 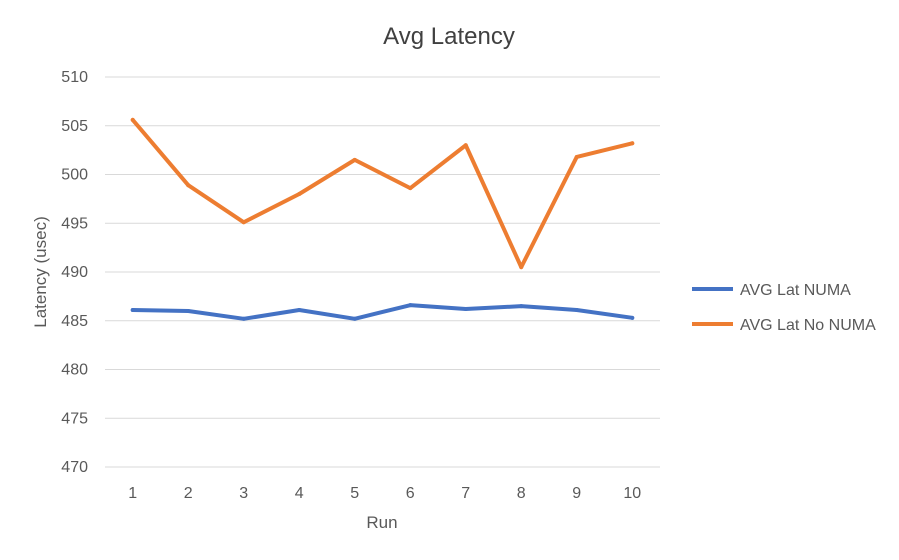 I want to click on y-tick-label: 475, so click(x=74, y=418).